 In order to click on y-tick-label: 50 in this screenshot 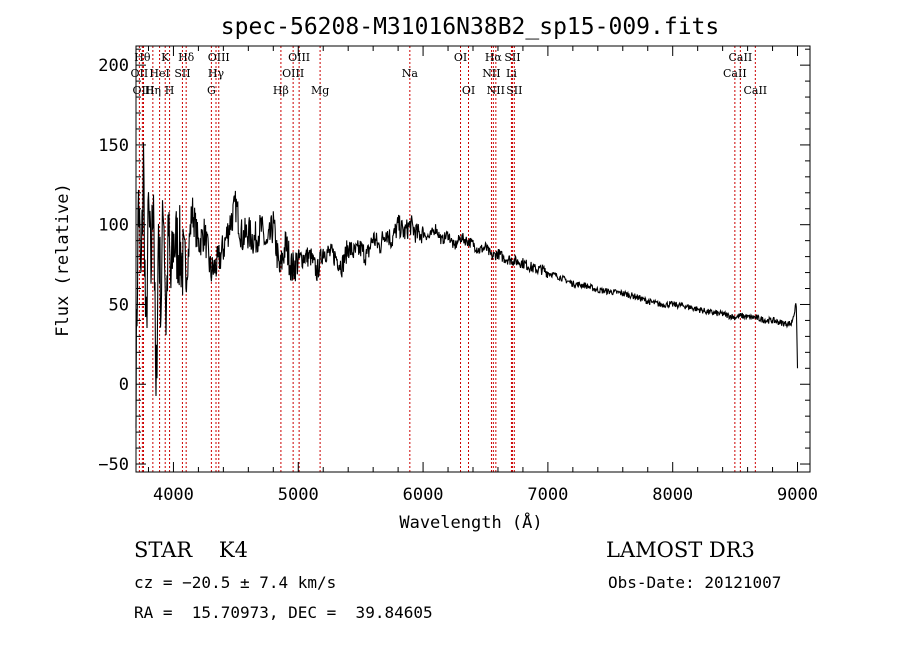, I will do `click(119, 305)`.